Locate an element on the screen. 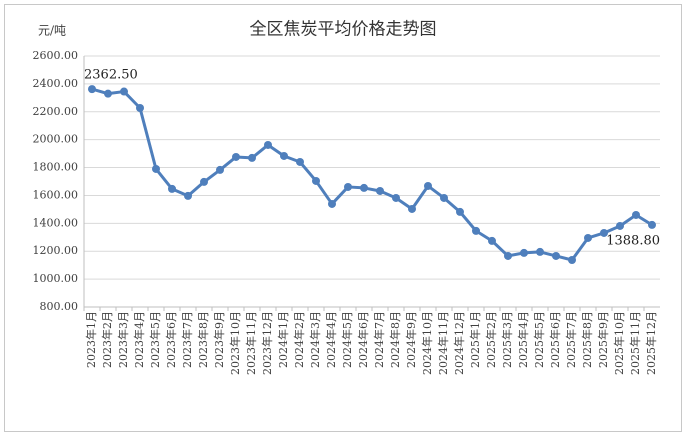  x-tick-label: 2025年2月 is located at coordinates (491, 339).